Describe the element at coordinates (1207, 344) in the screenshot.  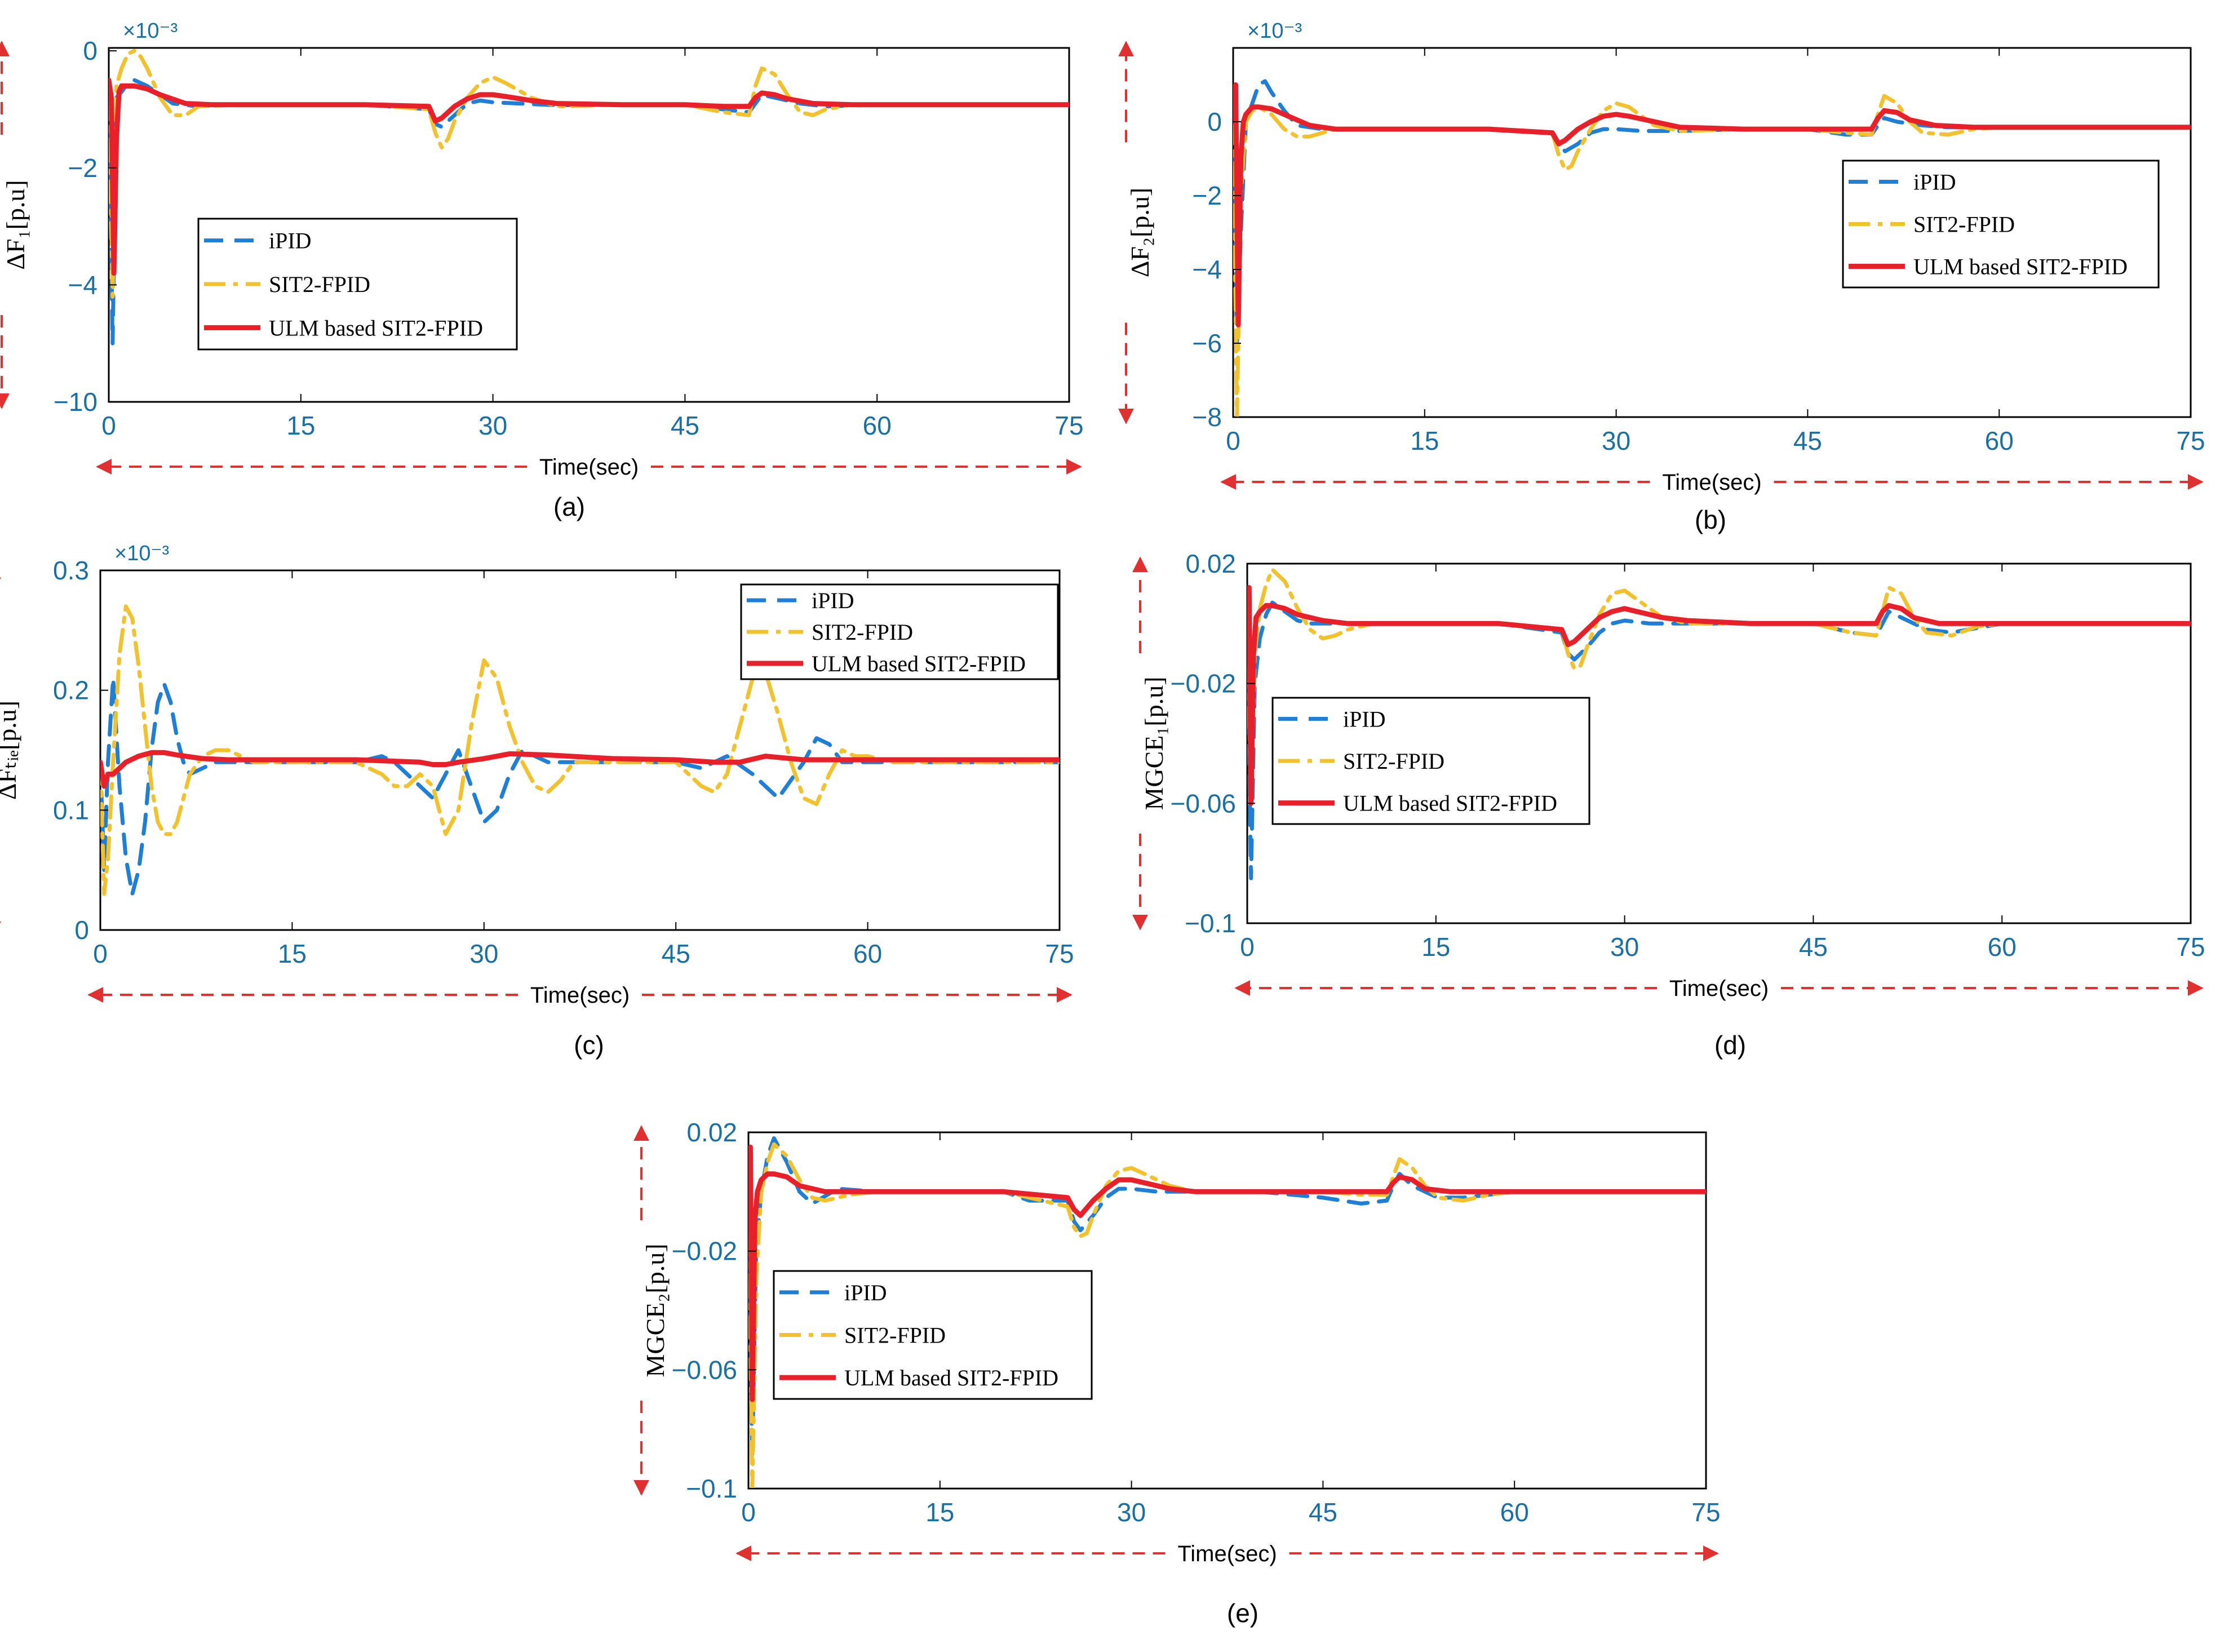
I see `y-tick-label: −6` at that location.